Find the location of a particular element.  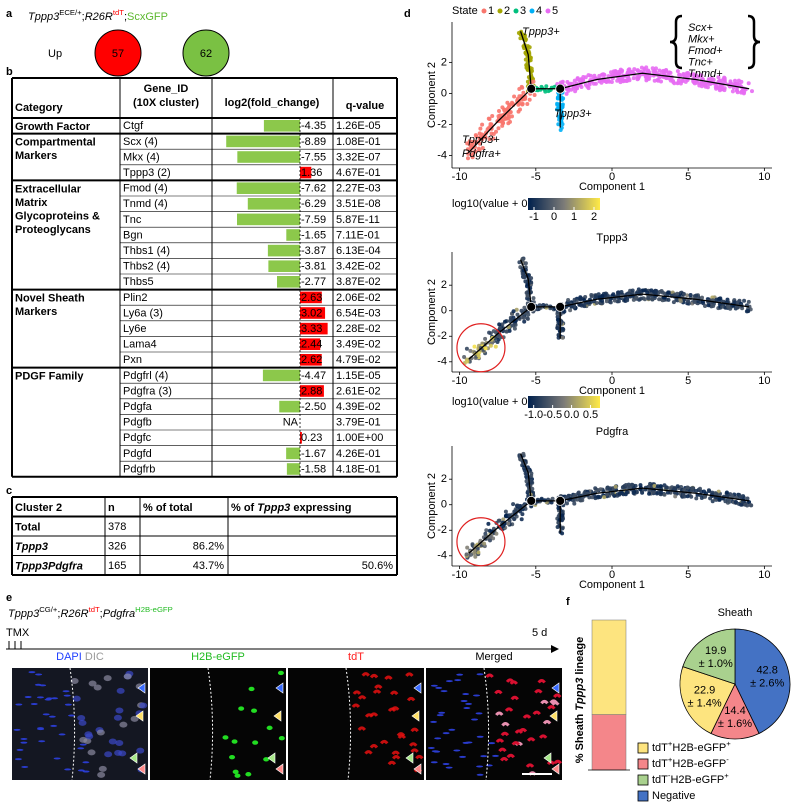

cluster-annotation: Tppp3+ is located at coordinates (481, 140).